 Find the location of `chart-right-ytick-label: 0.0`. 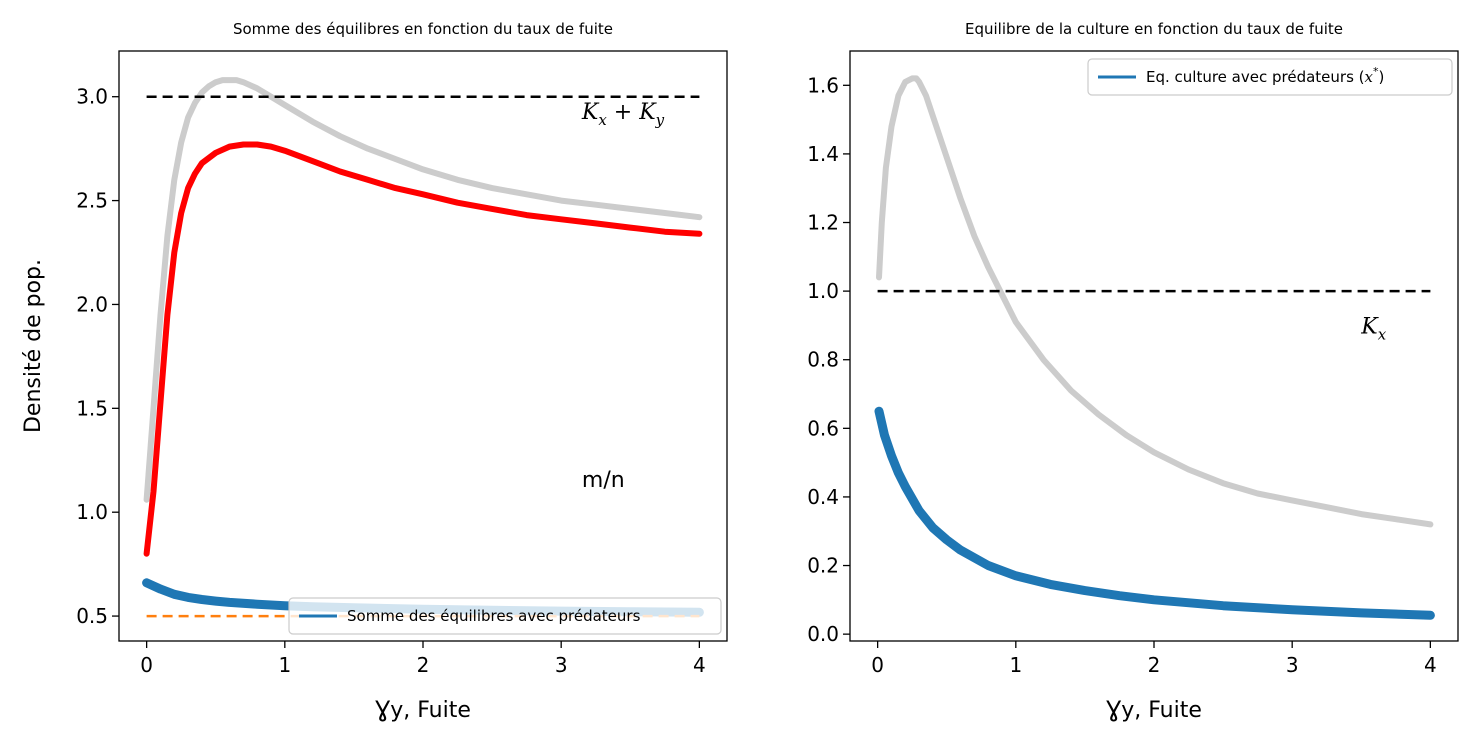

chart-right-ytick-label: 0.0 is located at coordinates (823, 634).